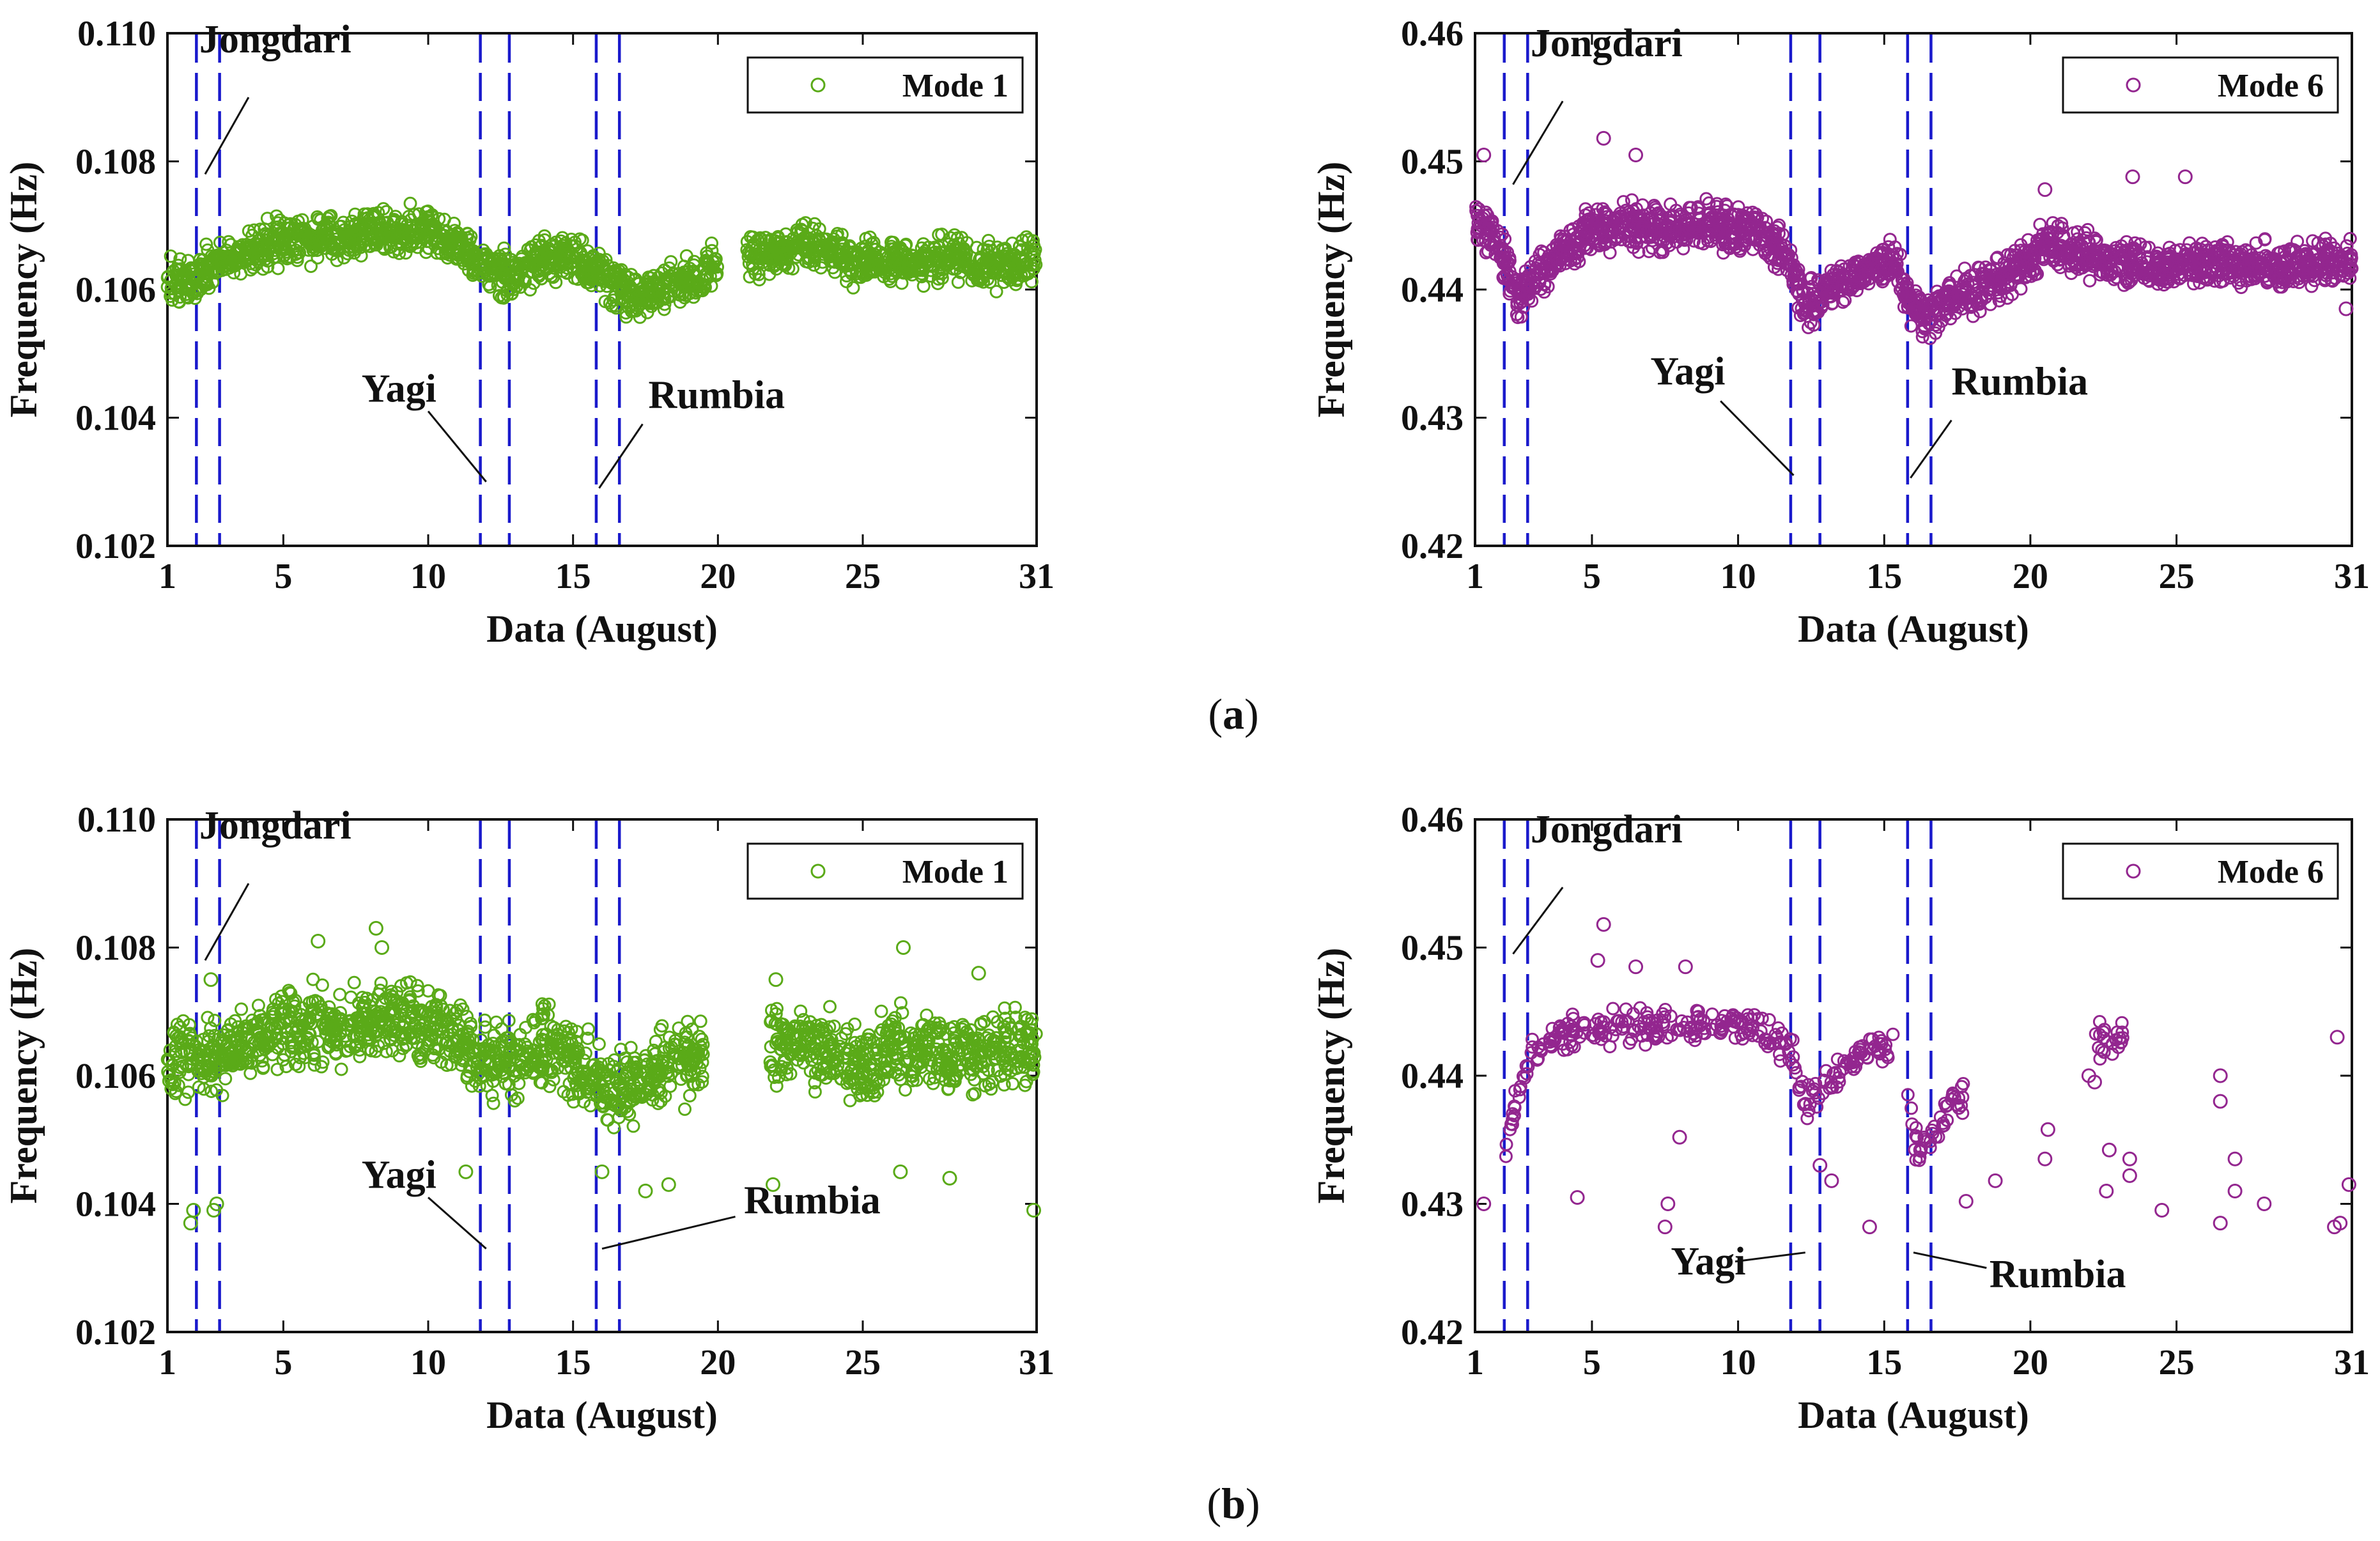 This screenshot has height=1541, width=2380. What do you see at coordinates (955, 86) in the screenshot?
I see `legend-label: Mode 1` at bounding box center [955, 86].